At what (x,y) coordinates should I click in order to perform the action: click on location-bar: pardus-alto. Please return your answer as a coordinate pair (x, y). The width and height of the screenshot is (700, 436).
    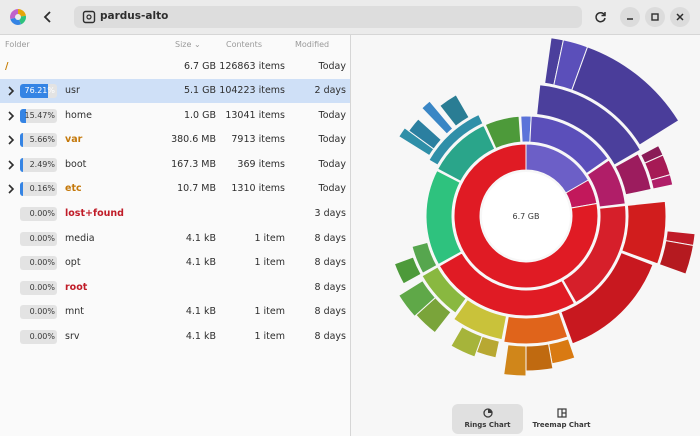
    Looking at the image, I should click on (328, 17).